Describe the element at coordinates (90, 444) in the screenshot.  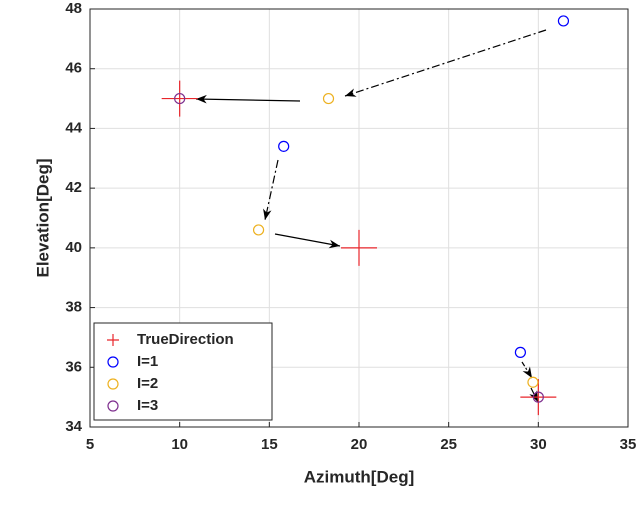
I see `x-tick-label: 5` at that location.